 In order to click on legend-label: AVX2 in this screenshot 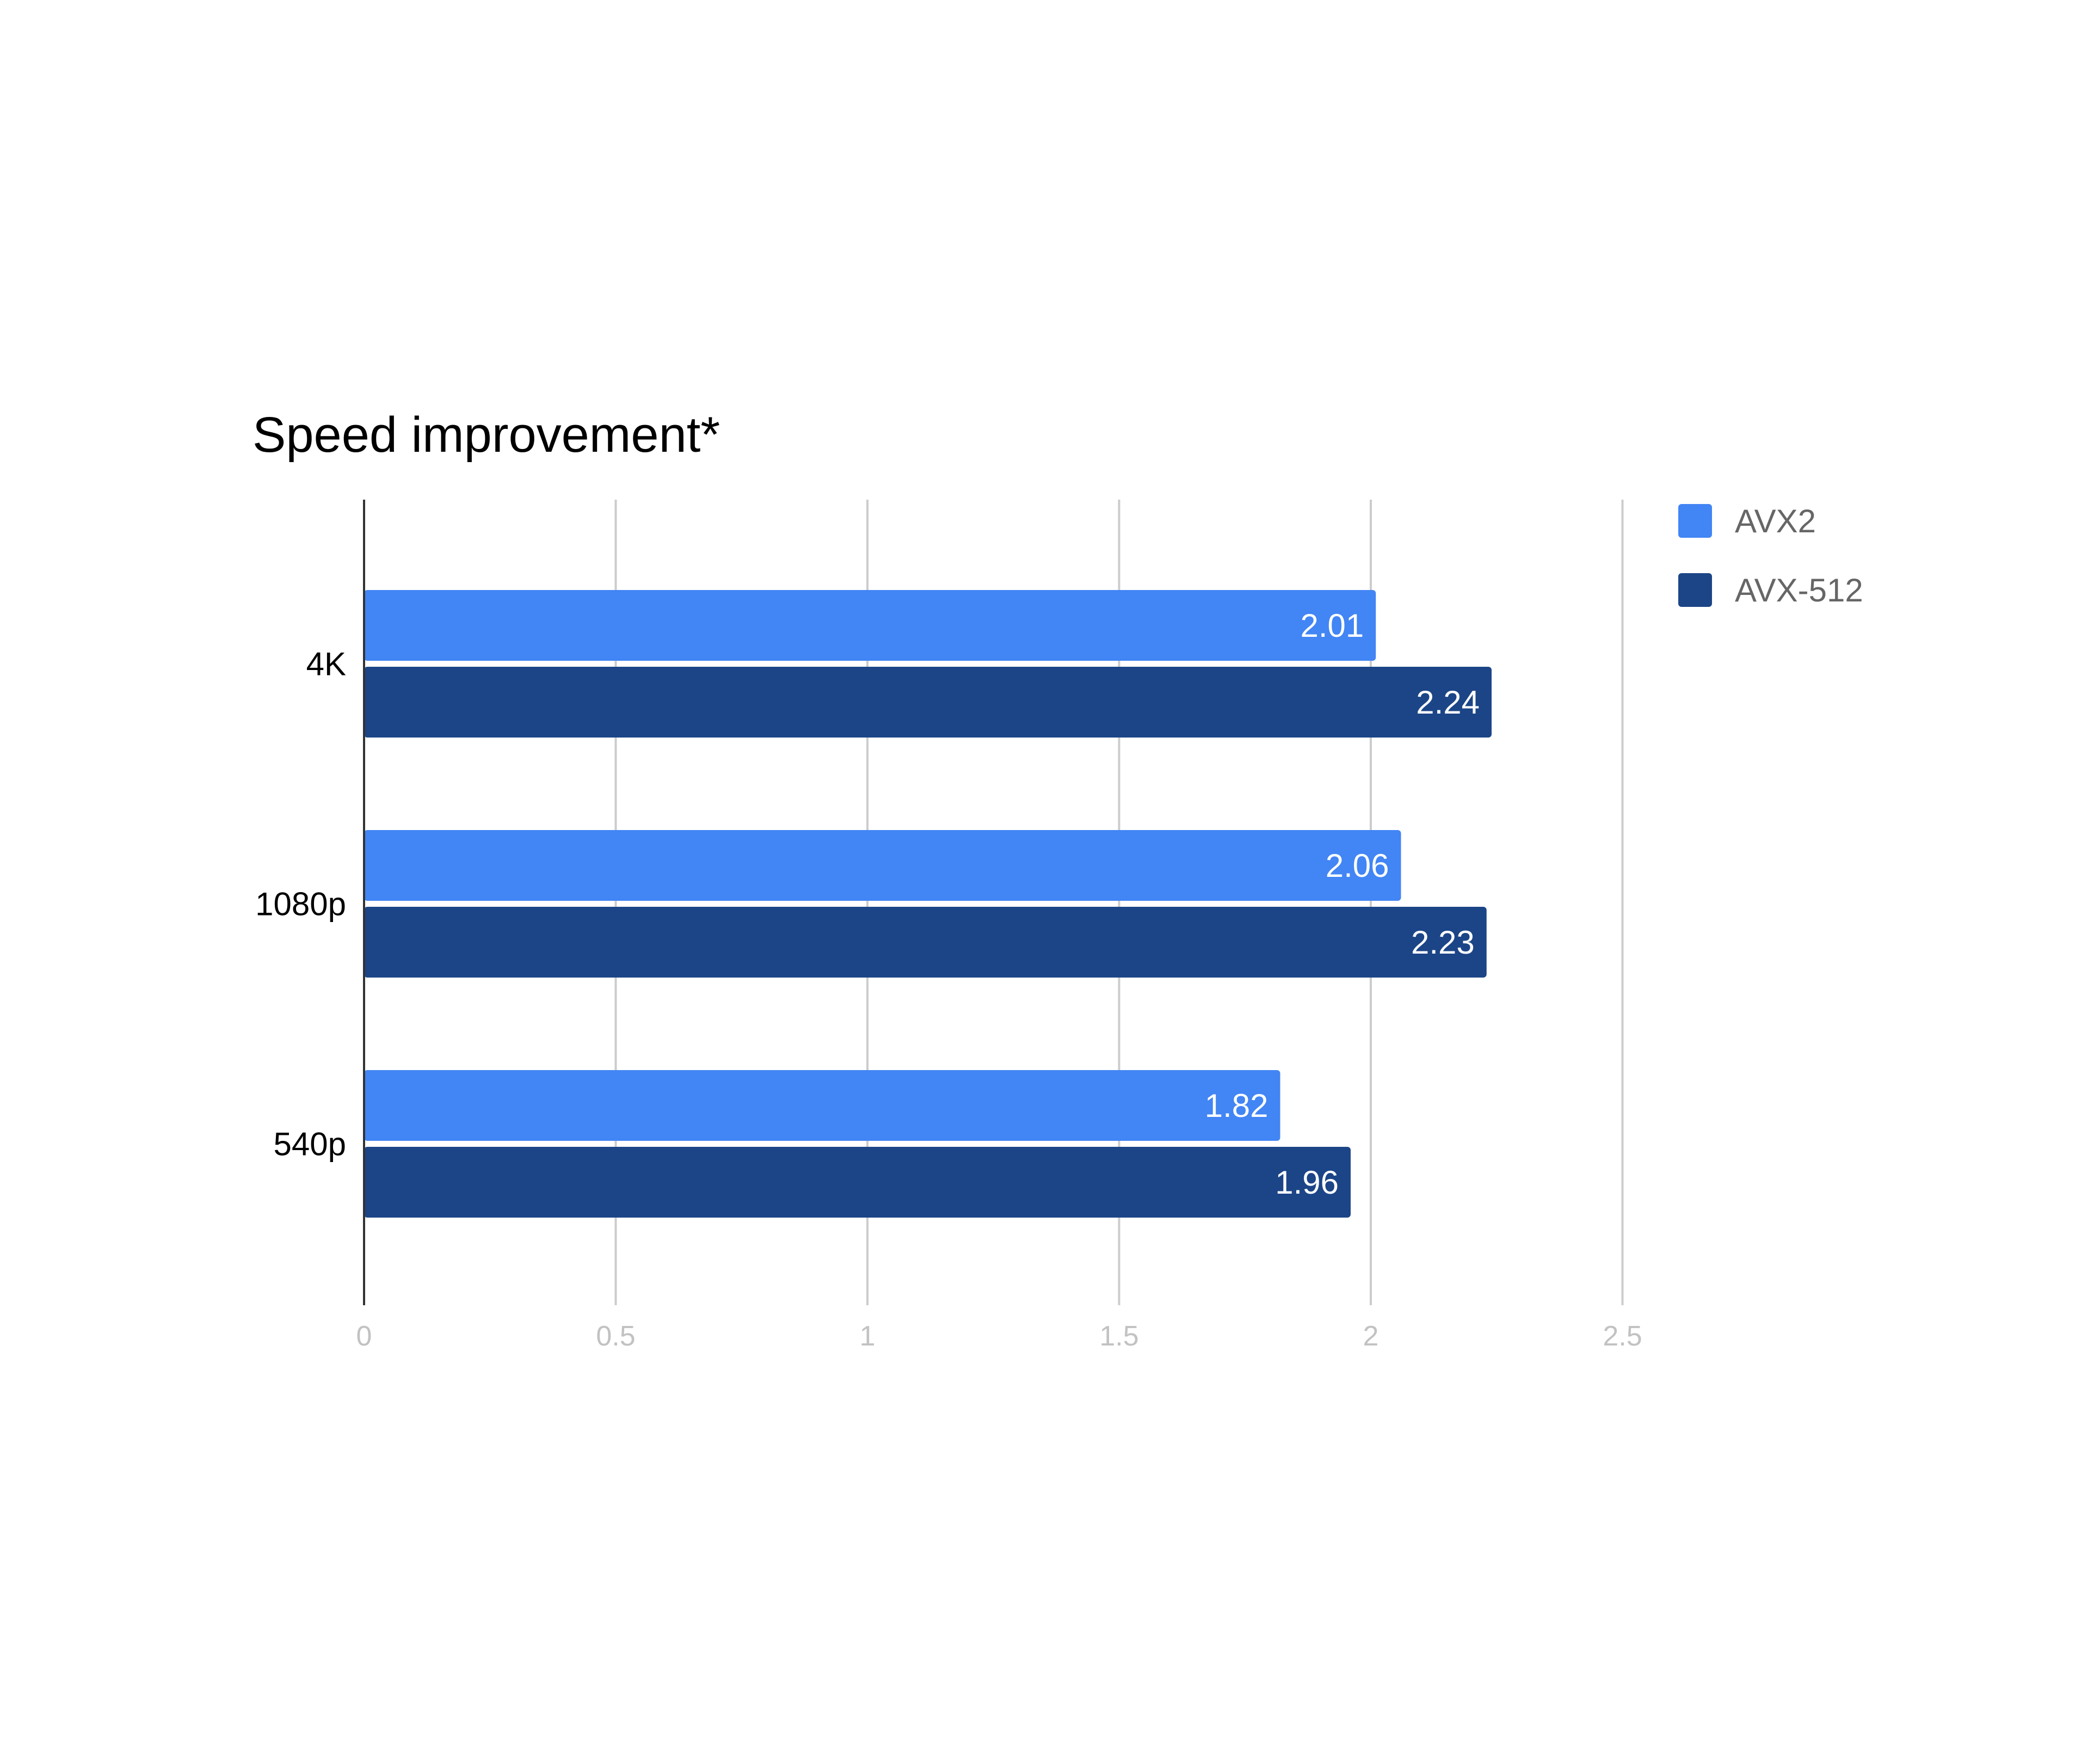, I will do `click(1776, 521)`.